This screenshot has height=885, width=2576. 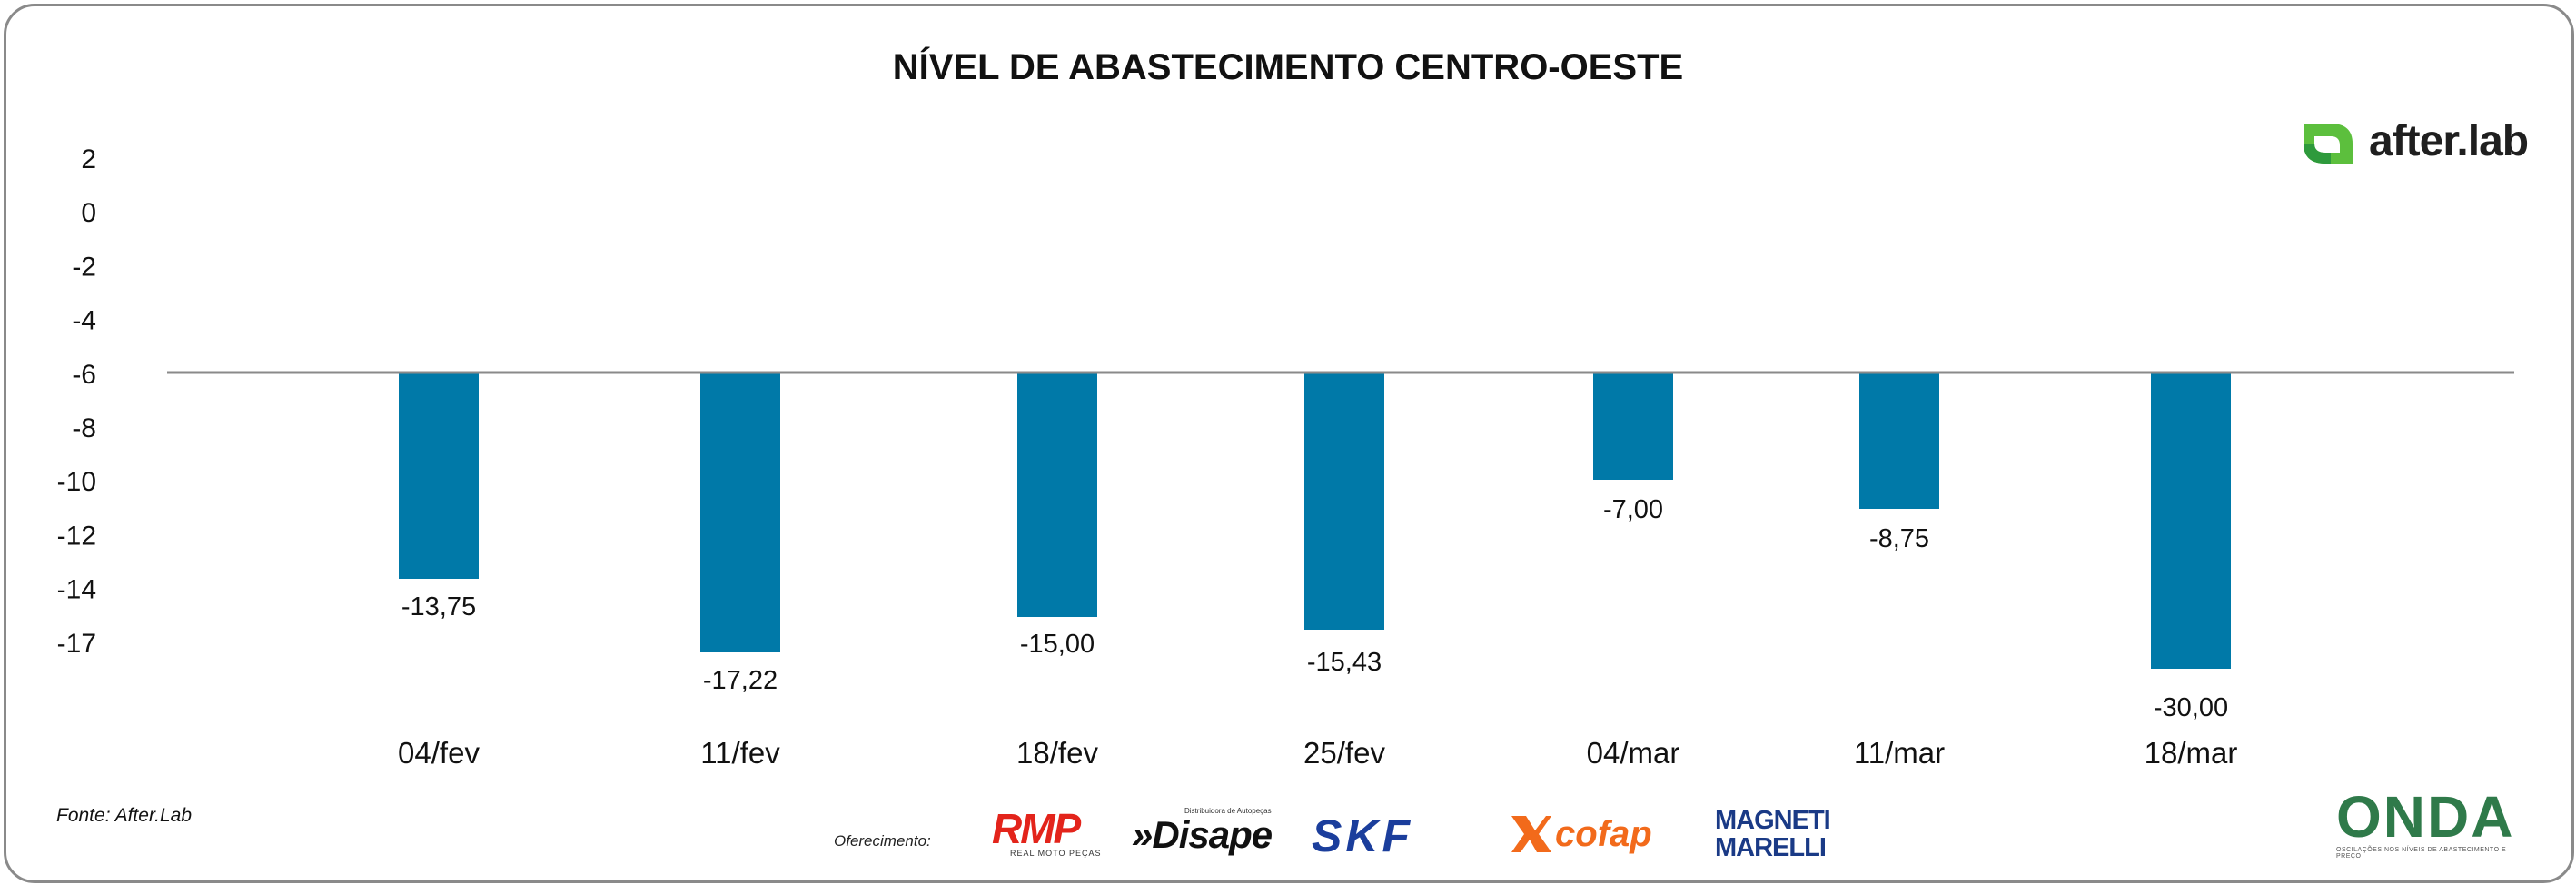 What do you see at coordinates (1056, 853) in the screenshot?
I see `rmp-tagline: REAL MOTO PEÇAS` at bounding box center [1056, 853].